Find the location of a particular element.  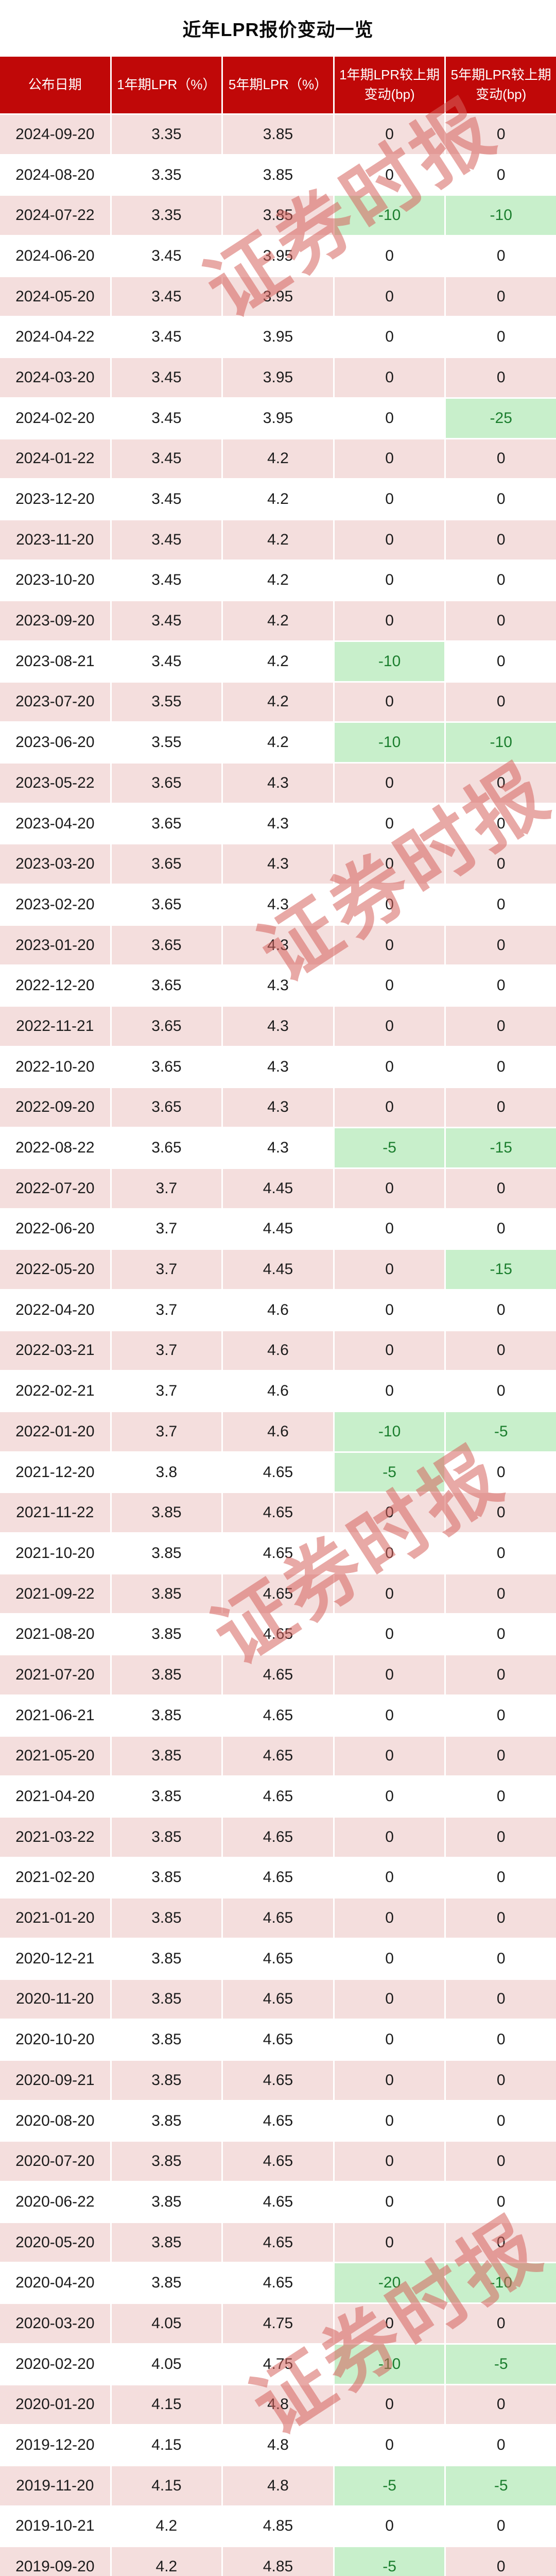

date-cell: 2024-06-20 is located at coordinates (55, 256).